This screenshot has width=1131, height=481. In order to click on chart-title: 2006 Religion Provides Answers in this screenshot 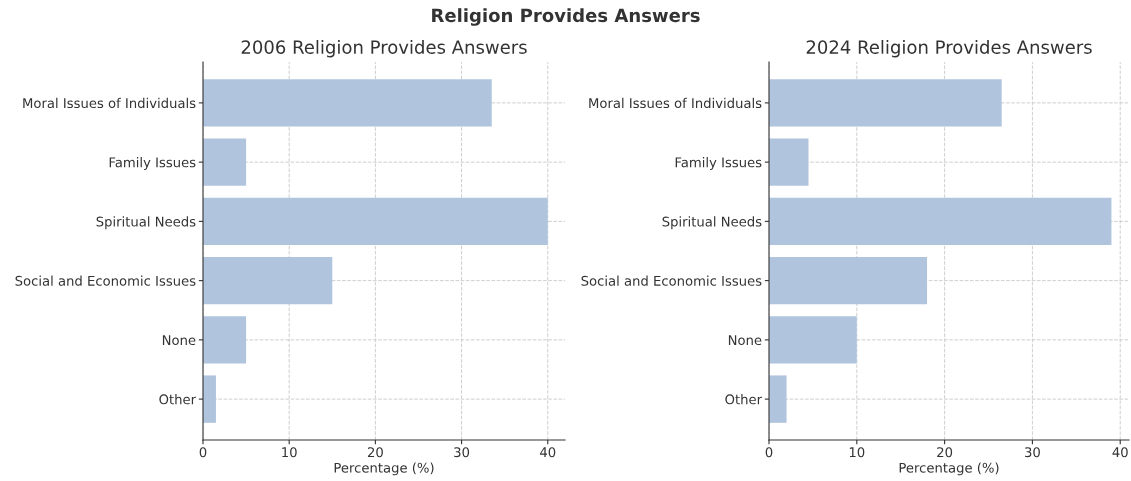, I will do `click(384, 48)`.